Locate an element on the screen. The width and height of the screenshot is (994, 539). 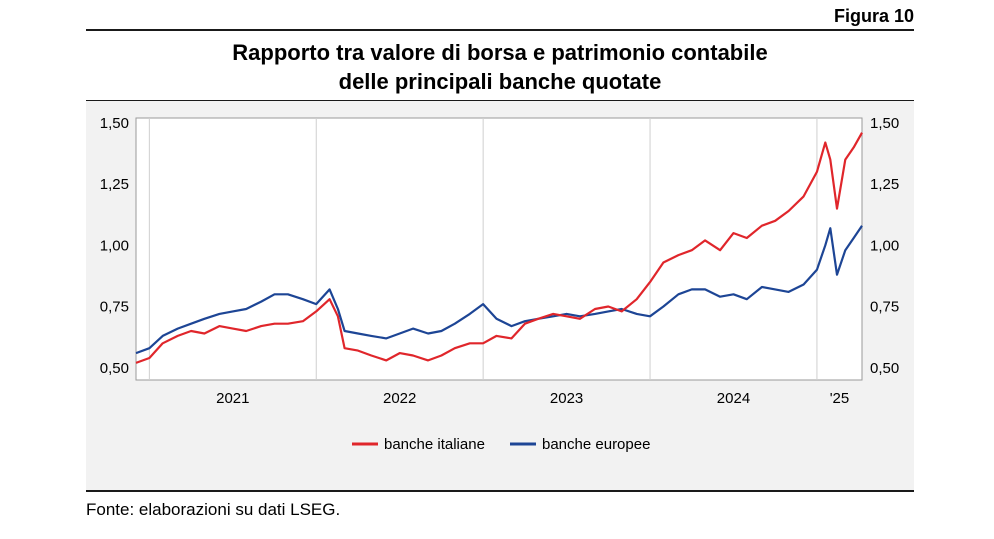
legend-item-banche-italiane-label: banche italiane is located at coordinates (434, 444).